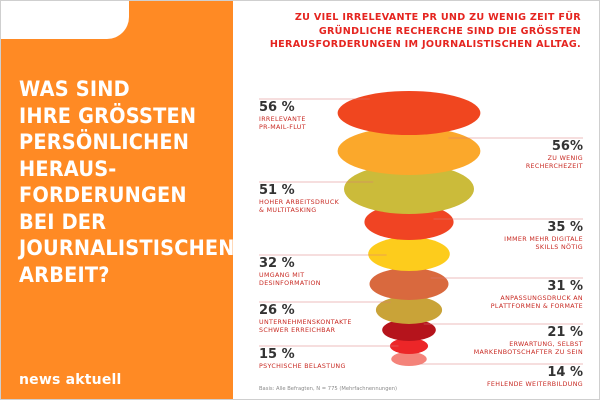  I want to click on value-label-8: 21 %, so click(565, 332).